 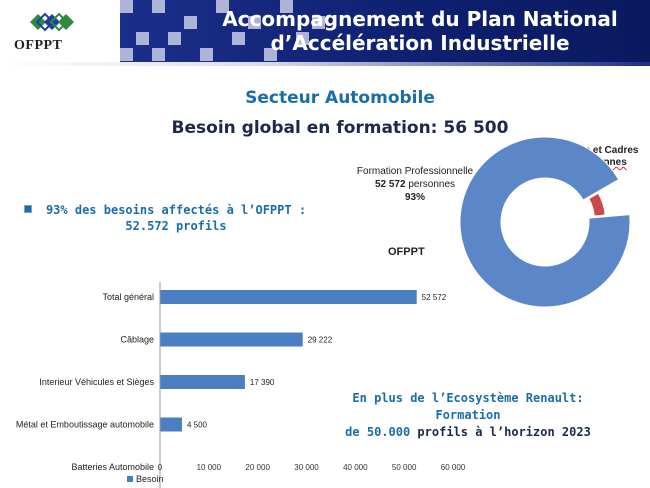 What do you see at coordinates (420, 19) in the screenshot?
I see `title-line-1: Accompagnement du Plan National` at bounding box center [420, 19].